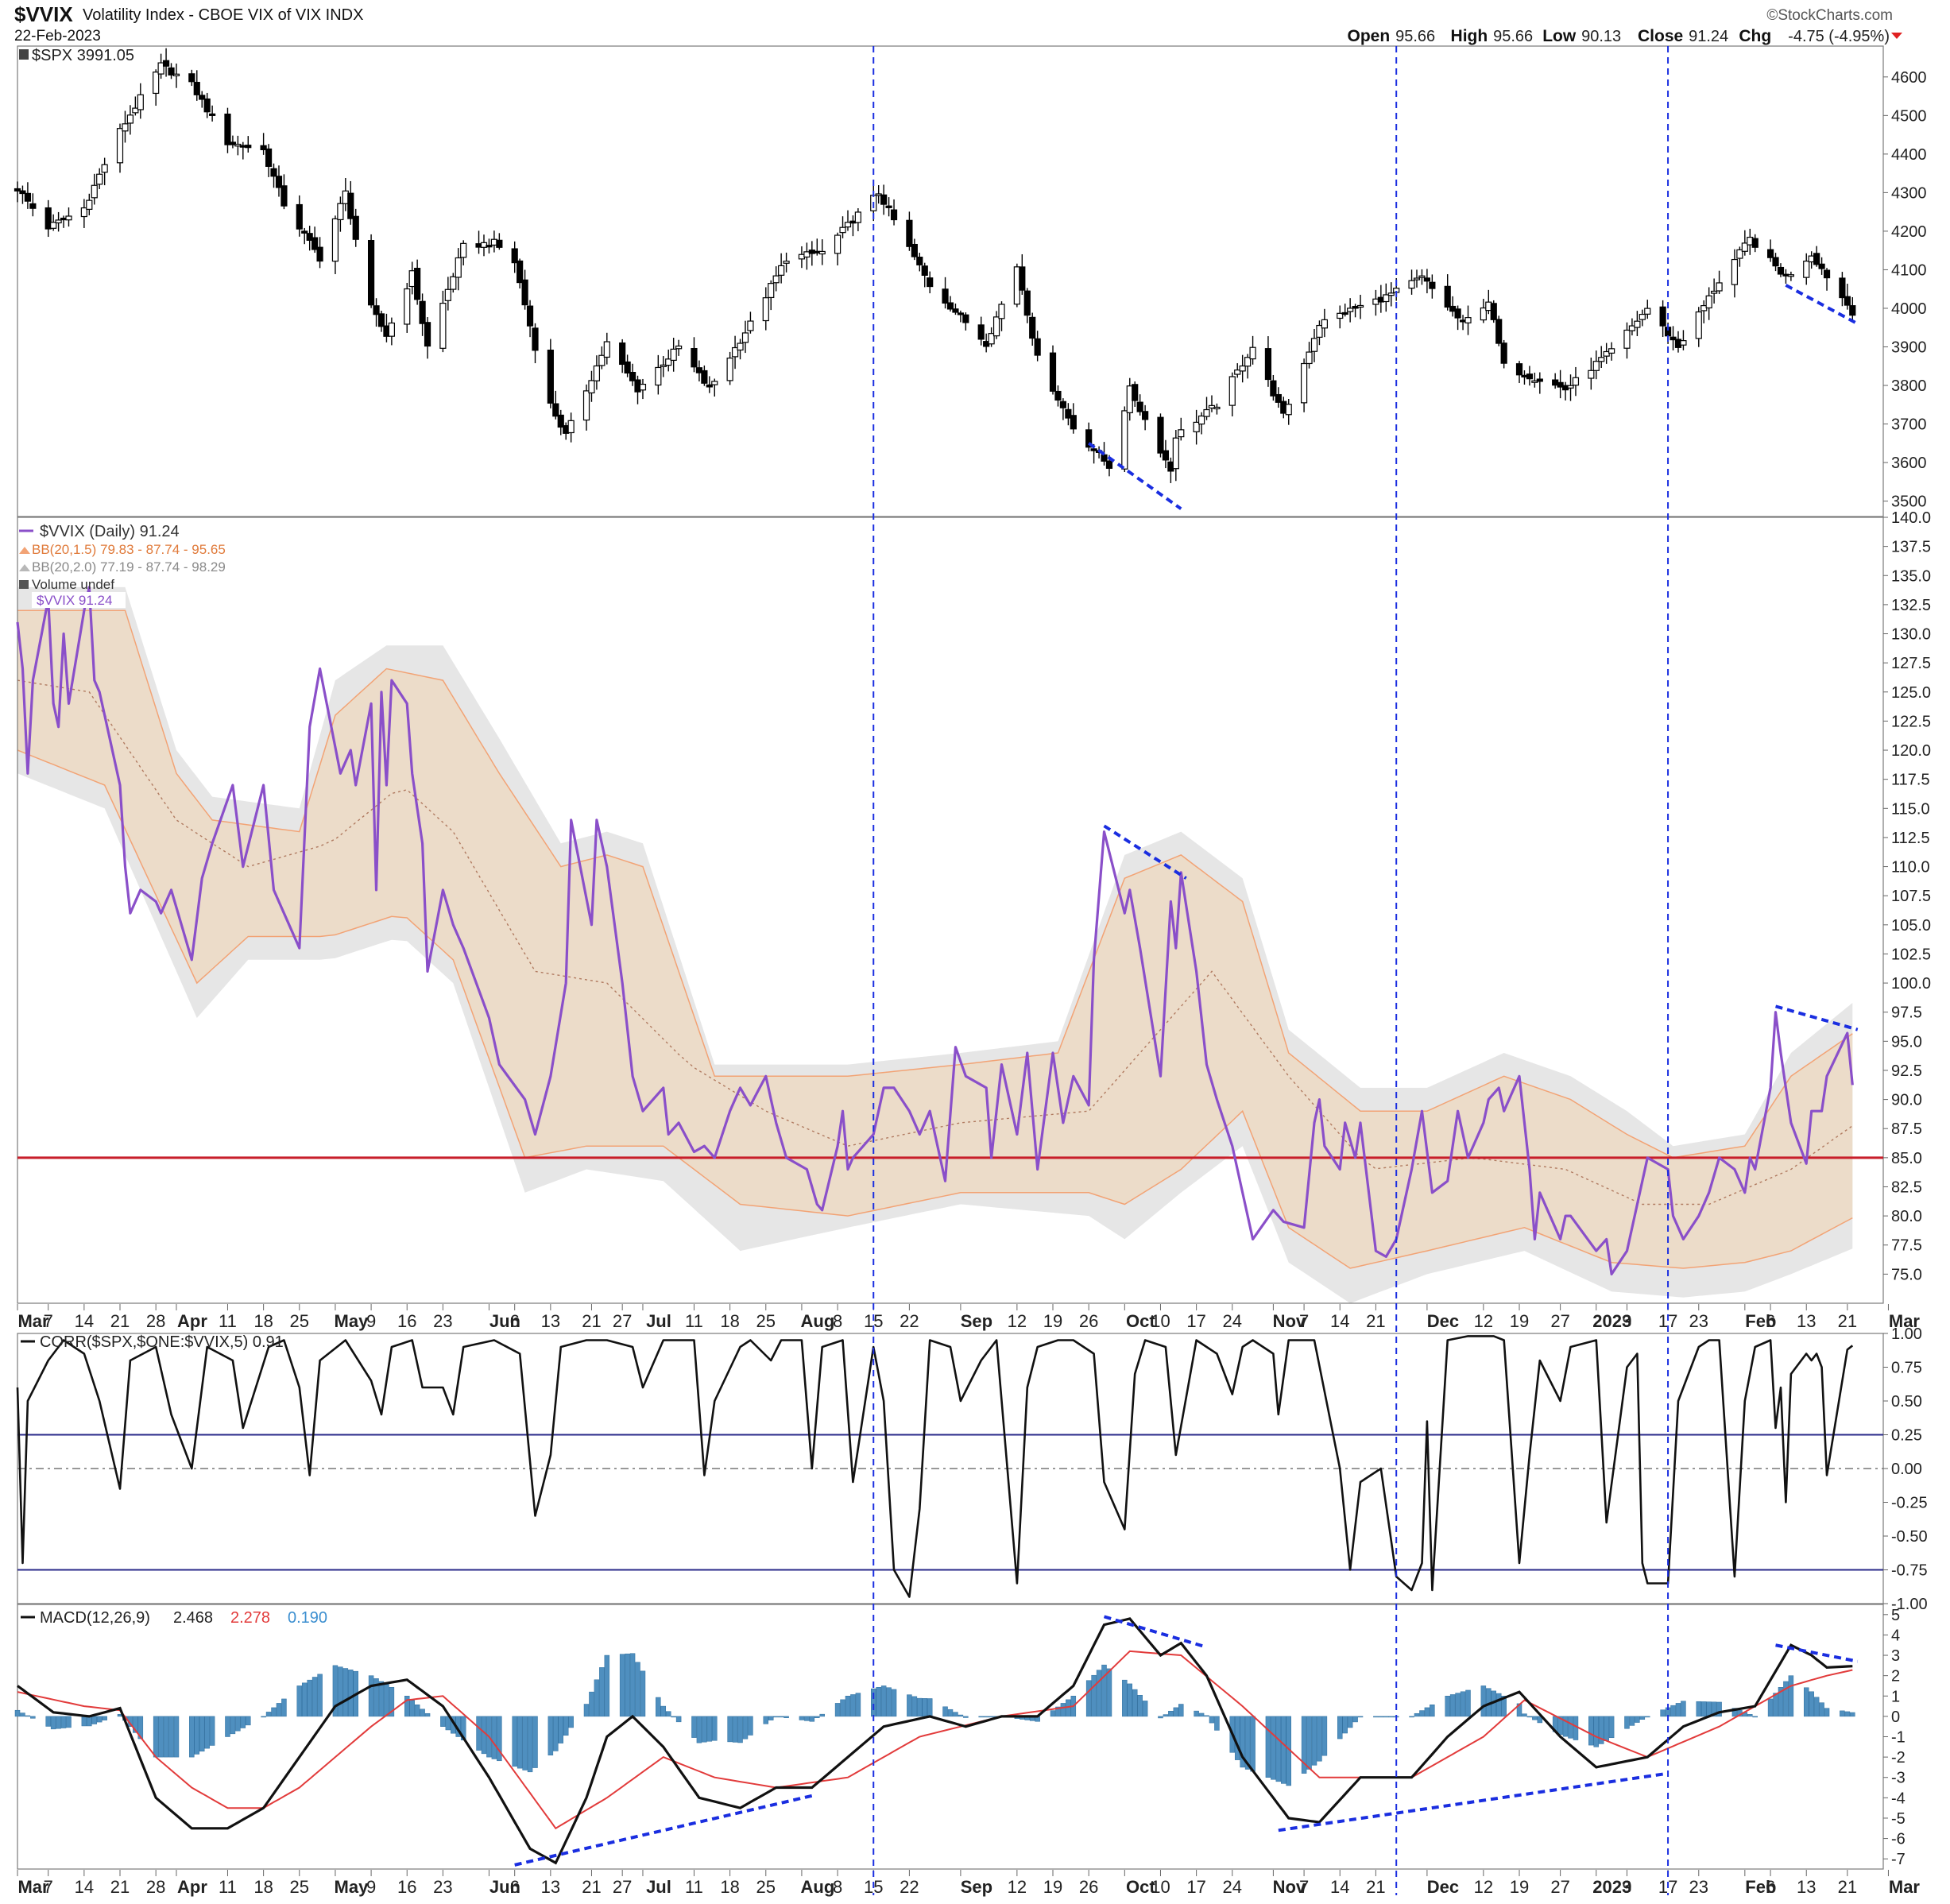 The height and width of the screenshot is (1904, 1950). Describe the element at coordinates (1896, 36) in the screenshot. I see `chg-down-arrow` at that location.